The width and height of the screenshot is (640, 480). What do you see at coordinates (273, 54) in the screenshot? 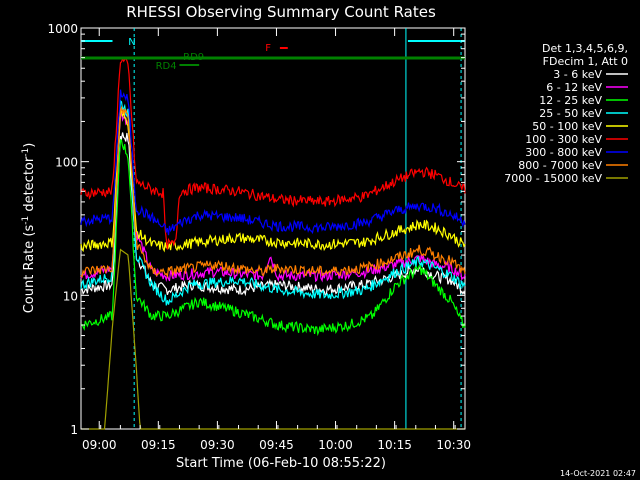
I see `annotation-layer: N RD9 RD4 F` at bounding box center [273, 54].